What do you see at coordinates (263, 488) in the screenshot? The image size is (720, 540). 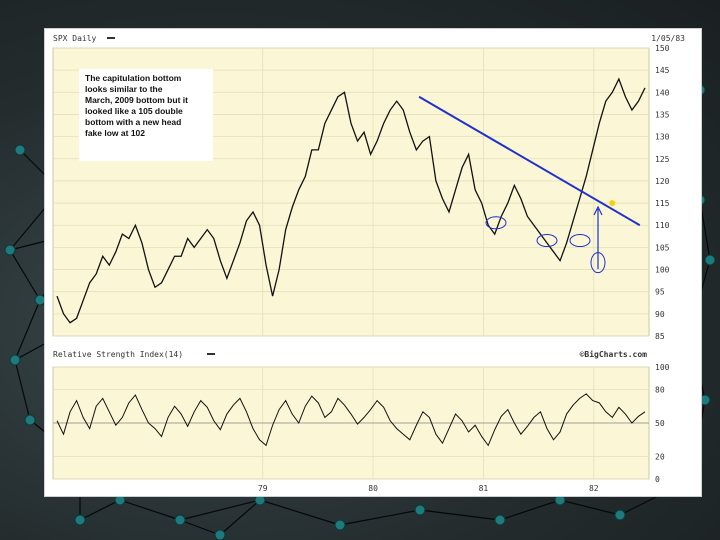 I see `x-tick: 79` at bounding box center [263, 488].